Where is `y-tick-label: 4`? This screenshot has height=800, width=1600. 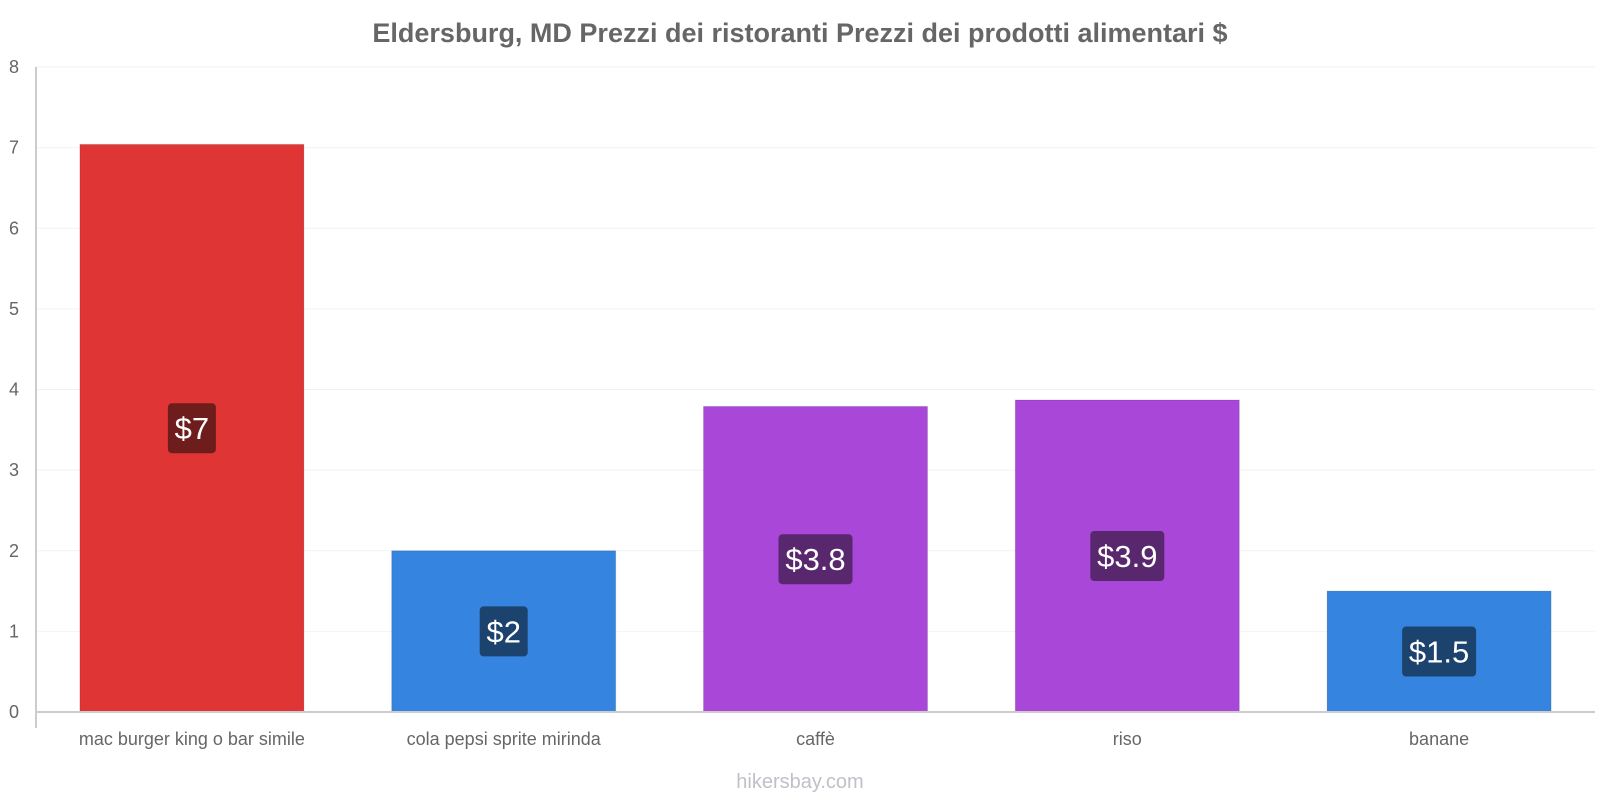 y-tick-label: 4 is located at coordinates (14, 390).